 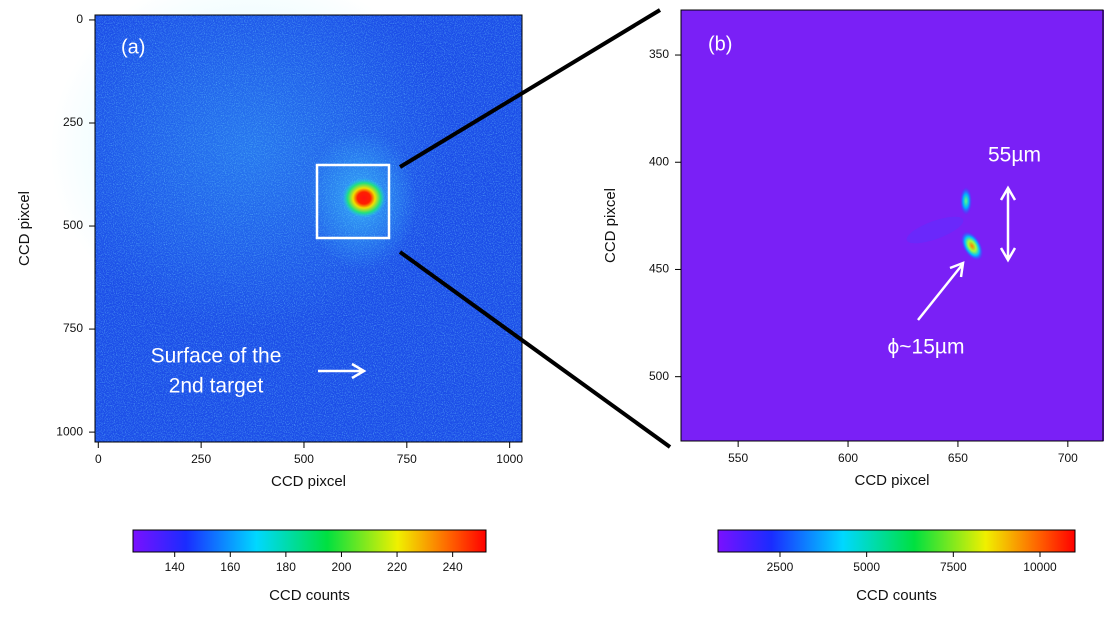 What do you see at coordinates (1068, 458) in the screenshot?
I see `x-tick-label: 700` at bounding box center [1068, 458].